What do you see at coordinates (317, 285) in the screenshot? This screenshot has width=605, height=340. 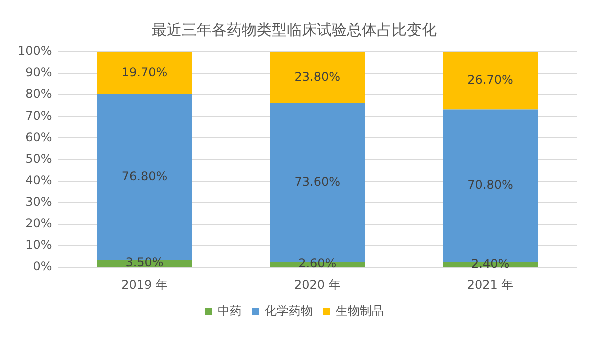 I see `x-tick-label: 2020 年` at bounding box center [317, 285].